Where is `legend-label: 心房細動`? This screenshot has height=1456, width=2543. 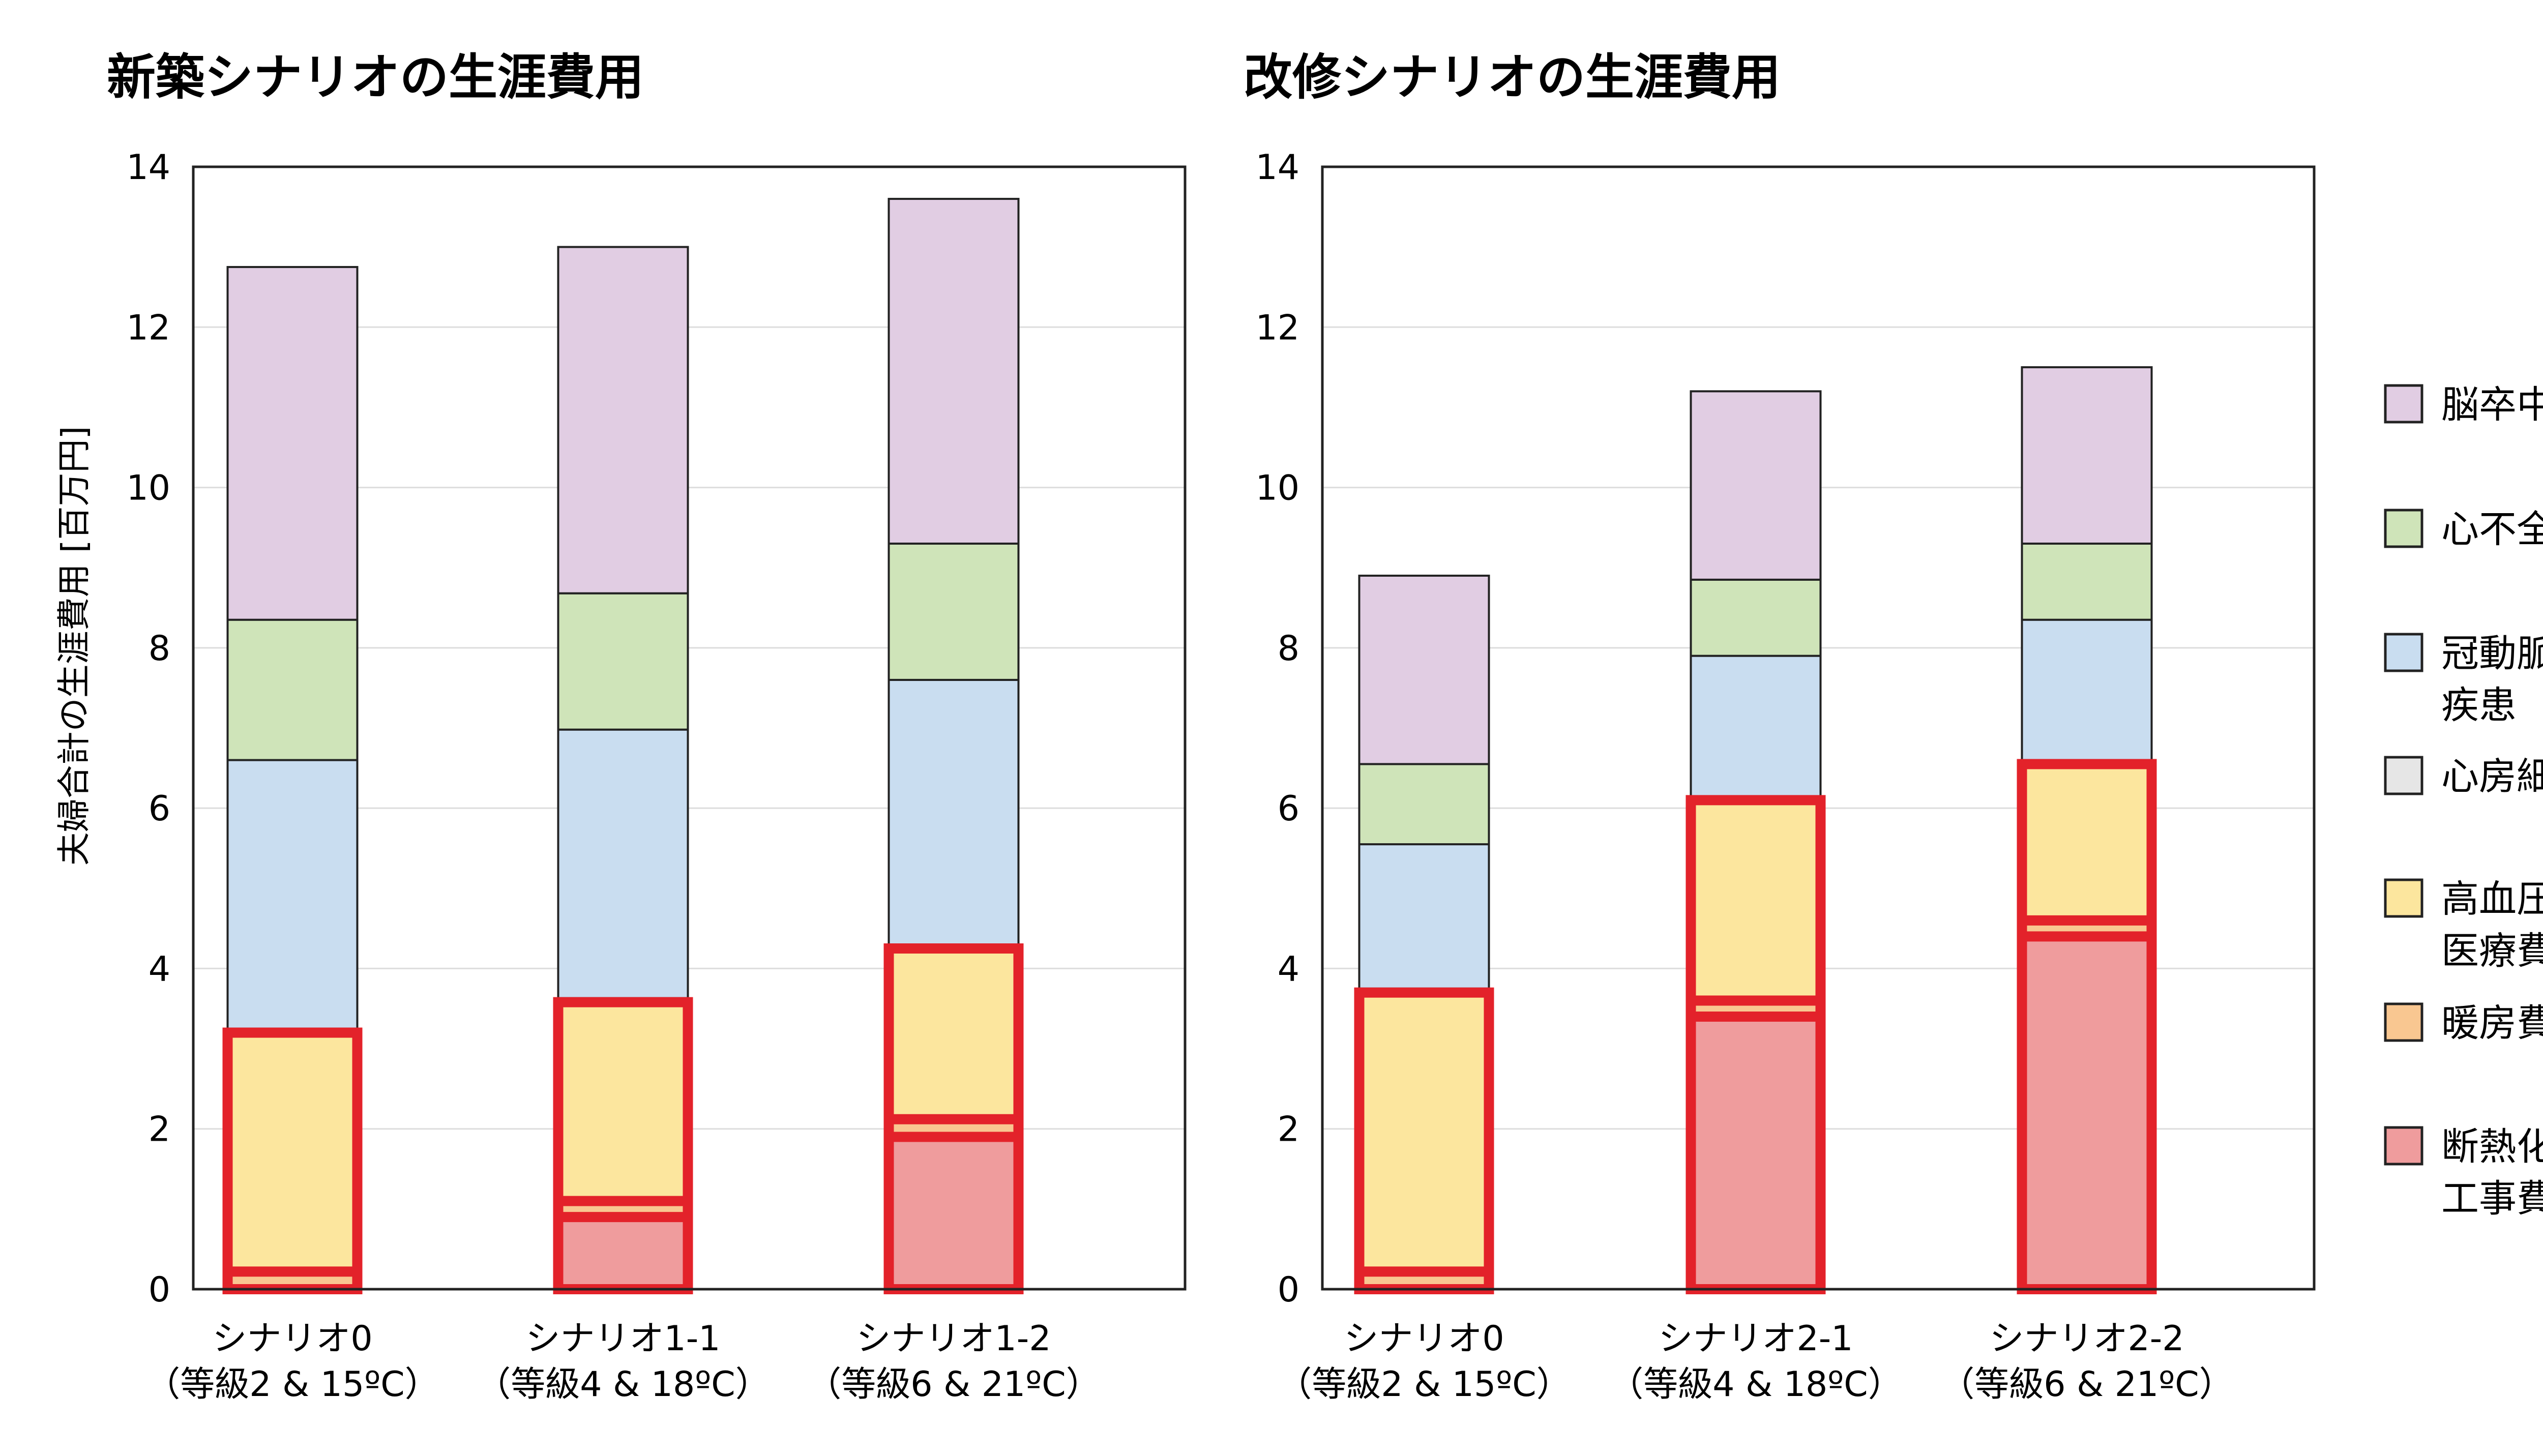 legend-label: 心房細動 is located at coordinates (2492, 776).